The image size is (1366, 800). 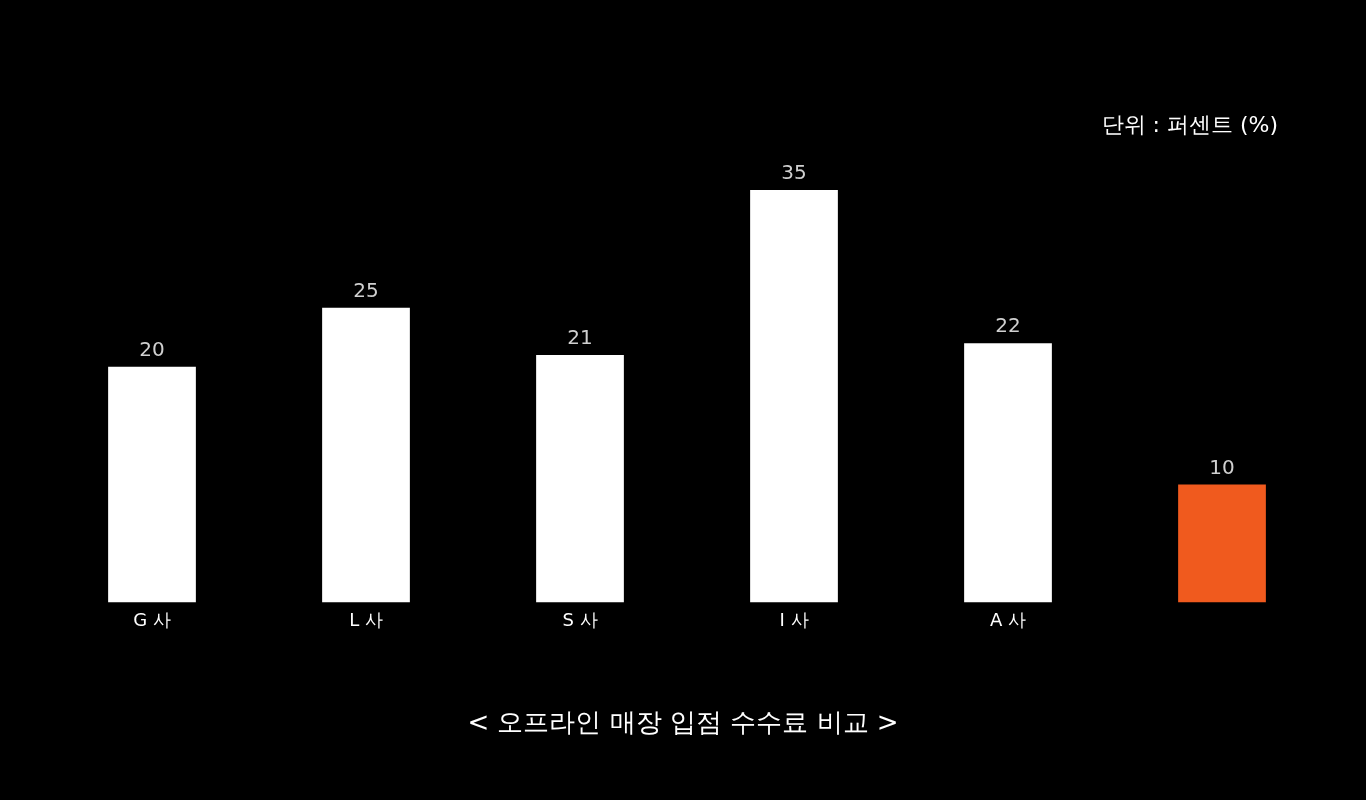 I want to click on x-tick-label: G 사, so click(x=152, y=619).